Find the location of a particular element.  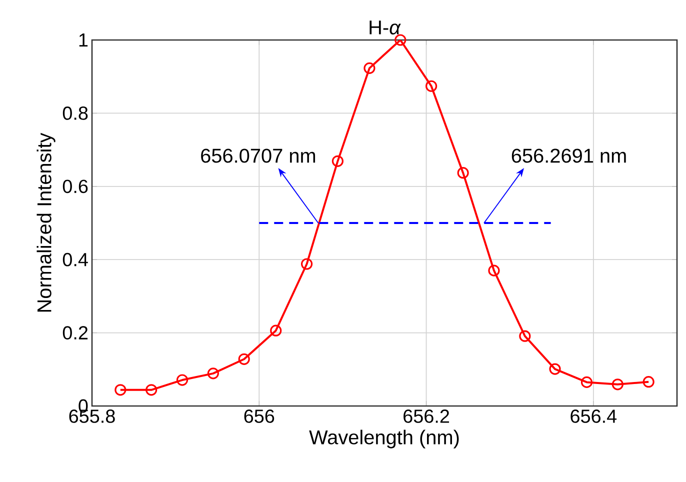

annotation: 656.0707 nm is located at coordinates (258, 155).